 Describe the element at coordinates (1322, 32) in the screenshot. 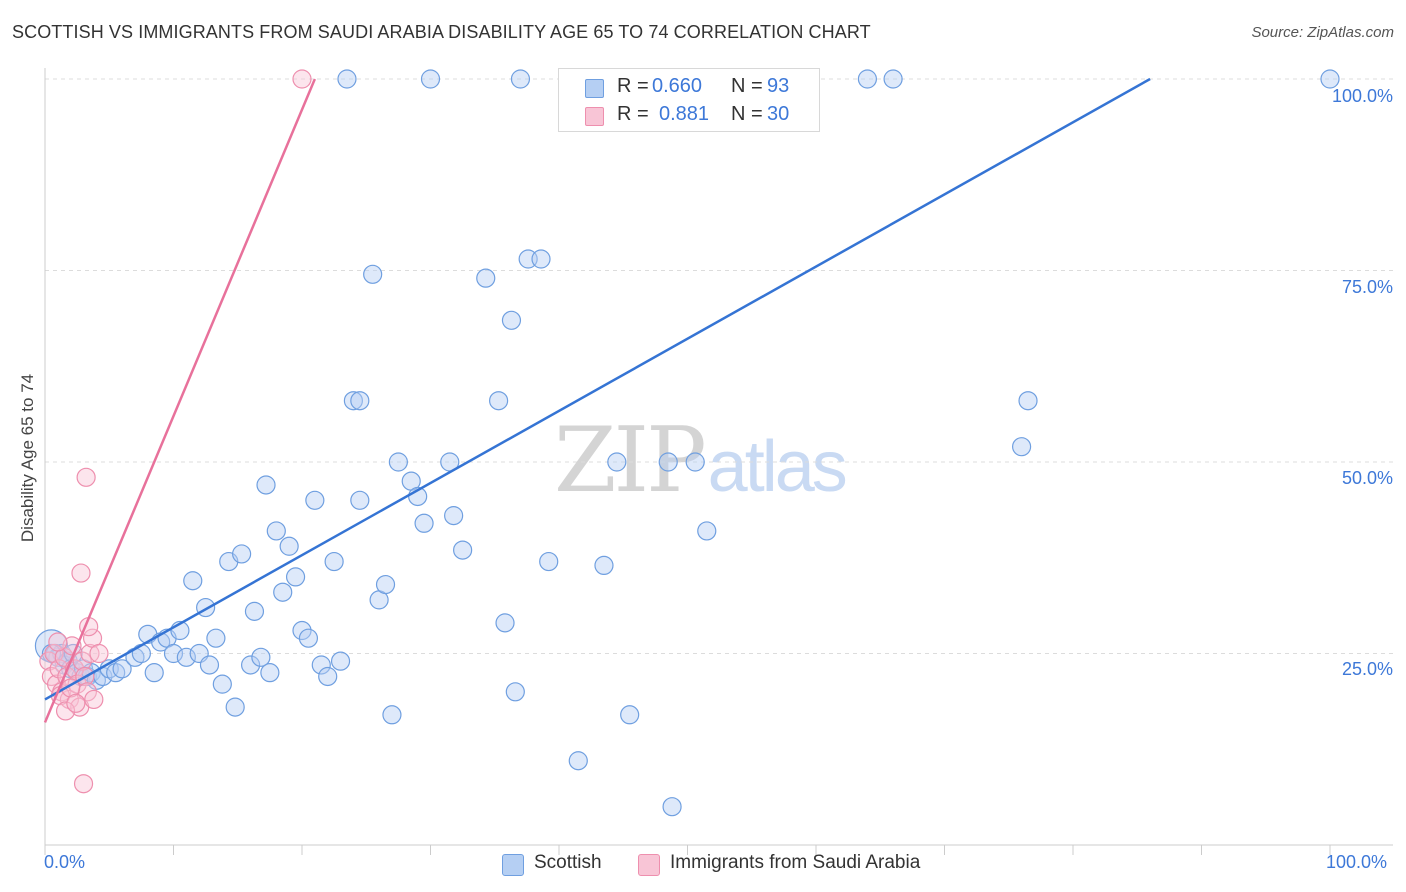

I see `source-label: Source: ZipAtlas.com` at that location.